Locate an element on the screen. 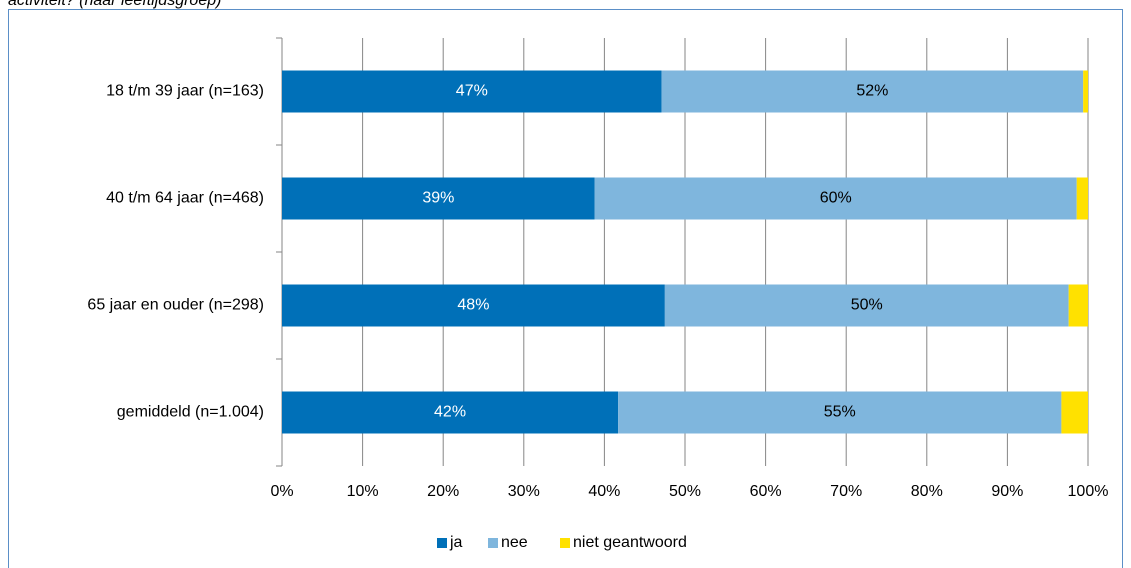 The width and height of the screenshot is (1131, 568). y-tick-label: gemiddeld (n=1.004) is located at coordinates (190, 412).